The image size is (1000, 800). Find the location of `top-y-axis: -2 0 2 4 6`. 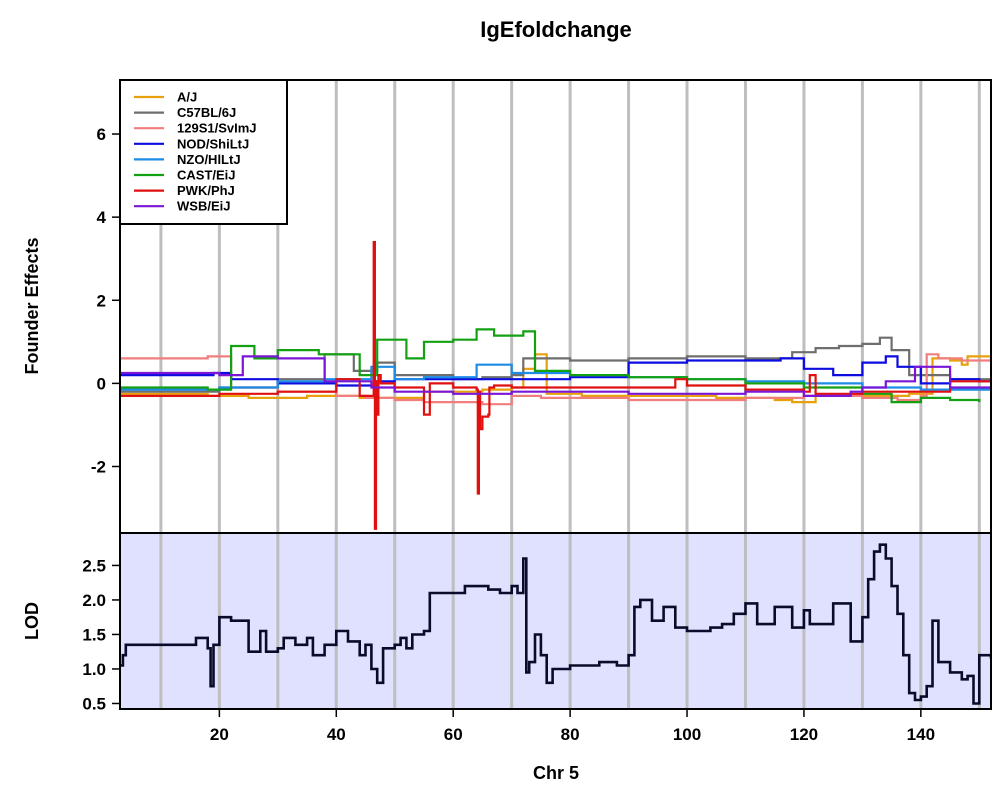

top-y-axis: -2 0 2 4 6 is located at coordinates (105, 301).